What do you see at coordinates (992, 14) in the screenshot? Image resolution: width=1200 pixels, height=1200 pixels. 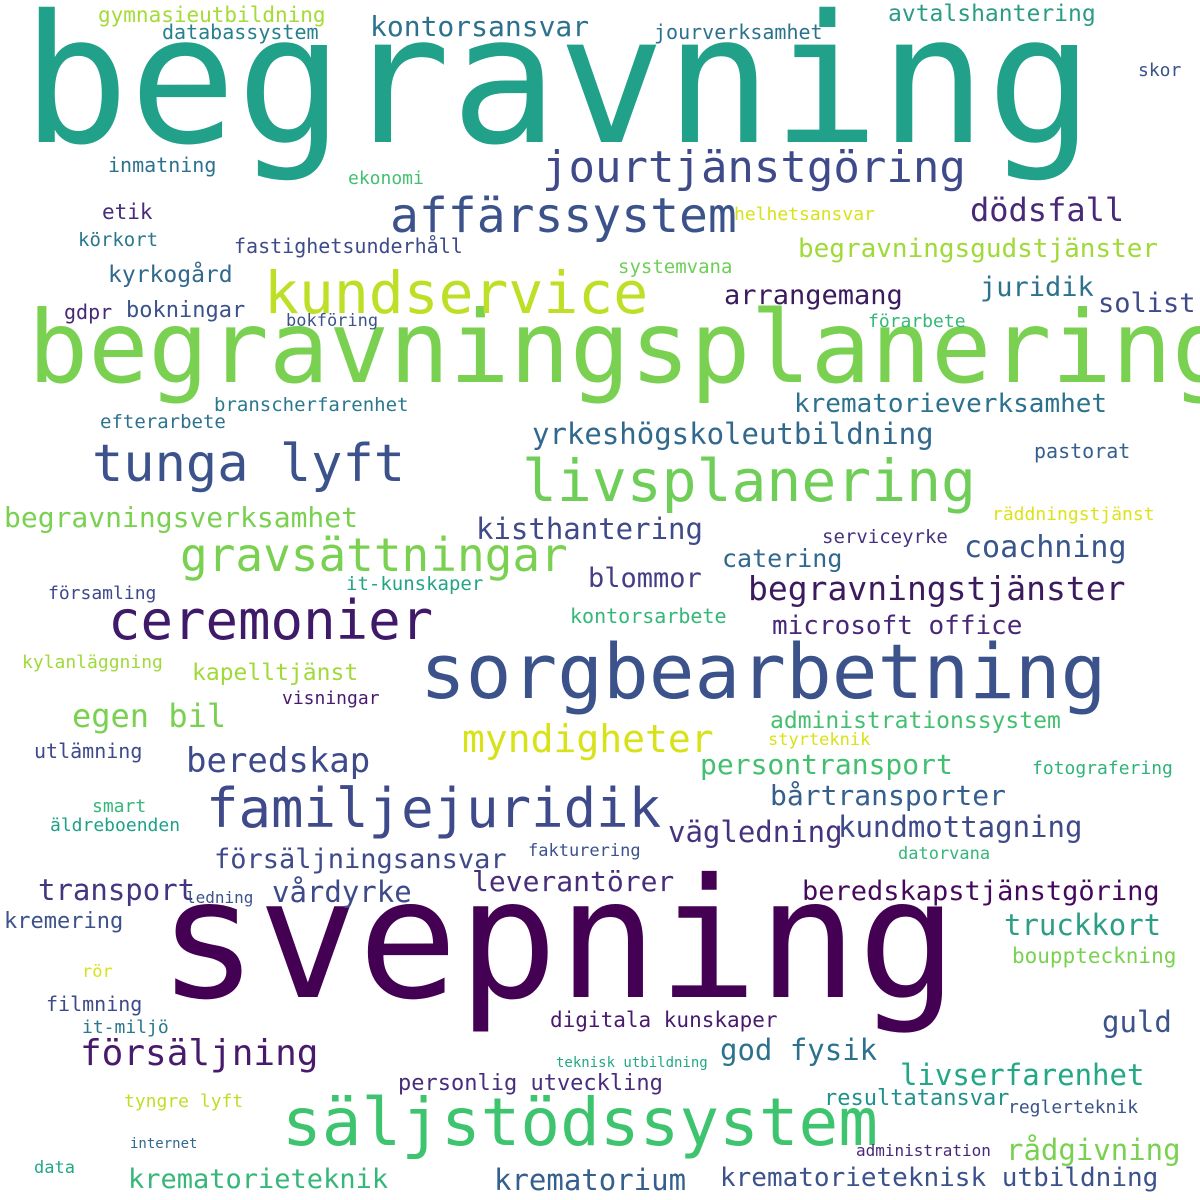 I see `word-avtalshantering: avtalshantering` at bounding box center [992, 14].